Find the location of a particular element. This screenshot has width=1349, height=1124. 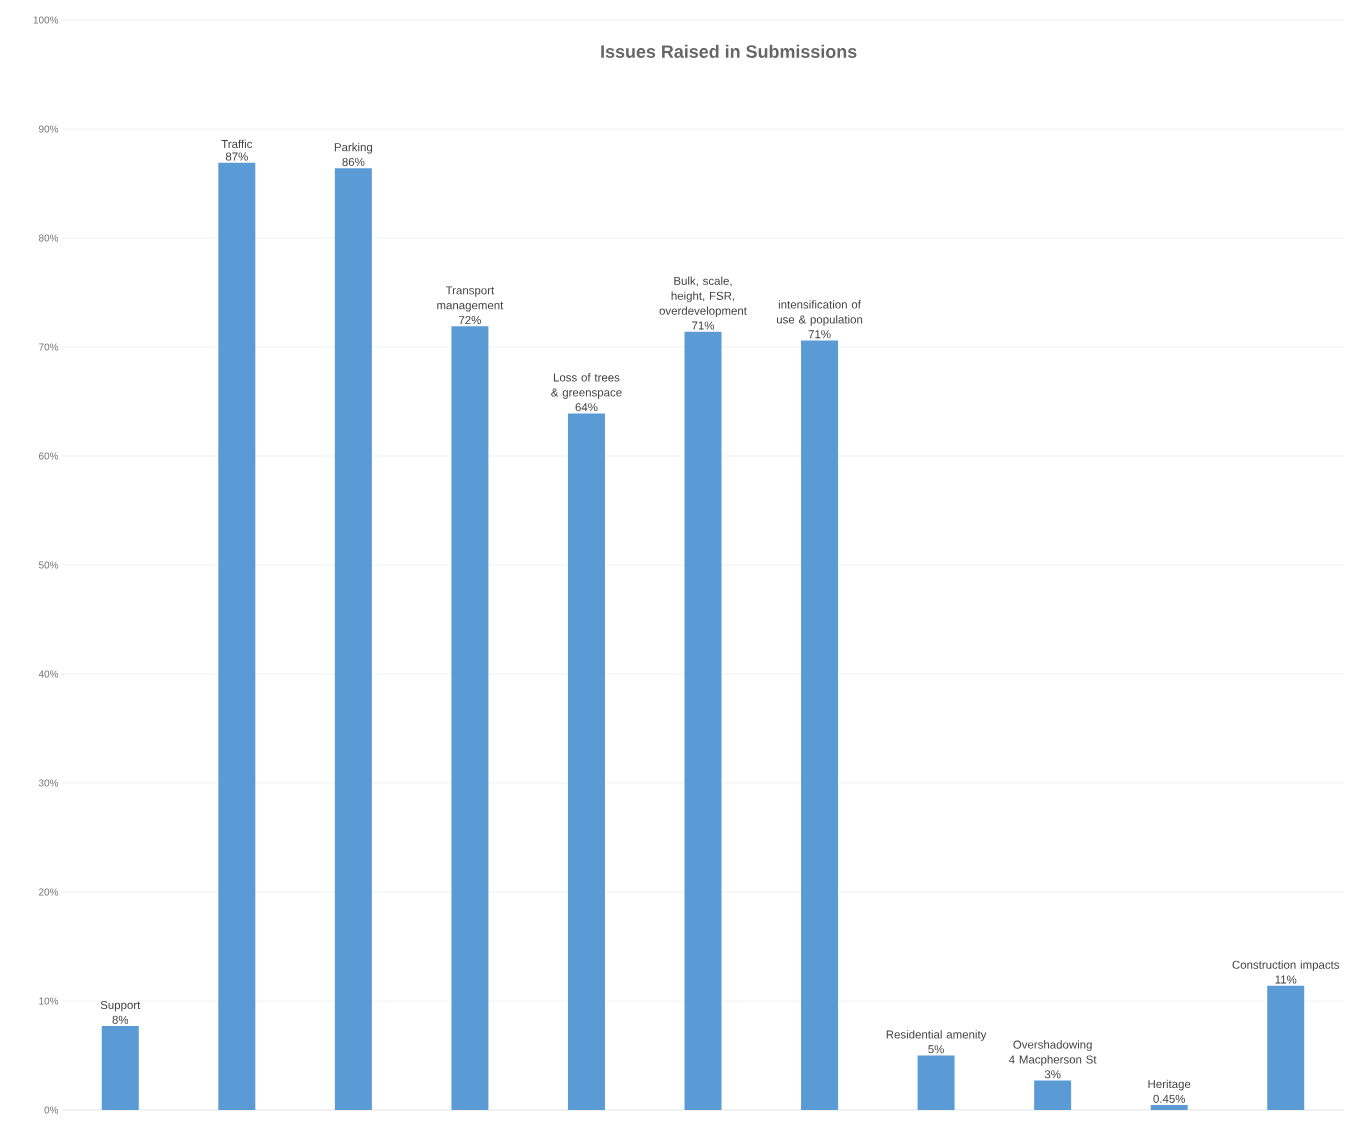

y-tick-label: 60% is located at coordinates (49, 456).